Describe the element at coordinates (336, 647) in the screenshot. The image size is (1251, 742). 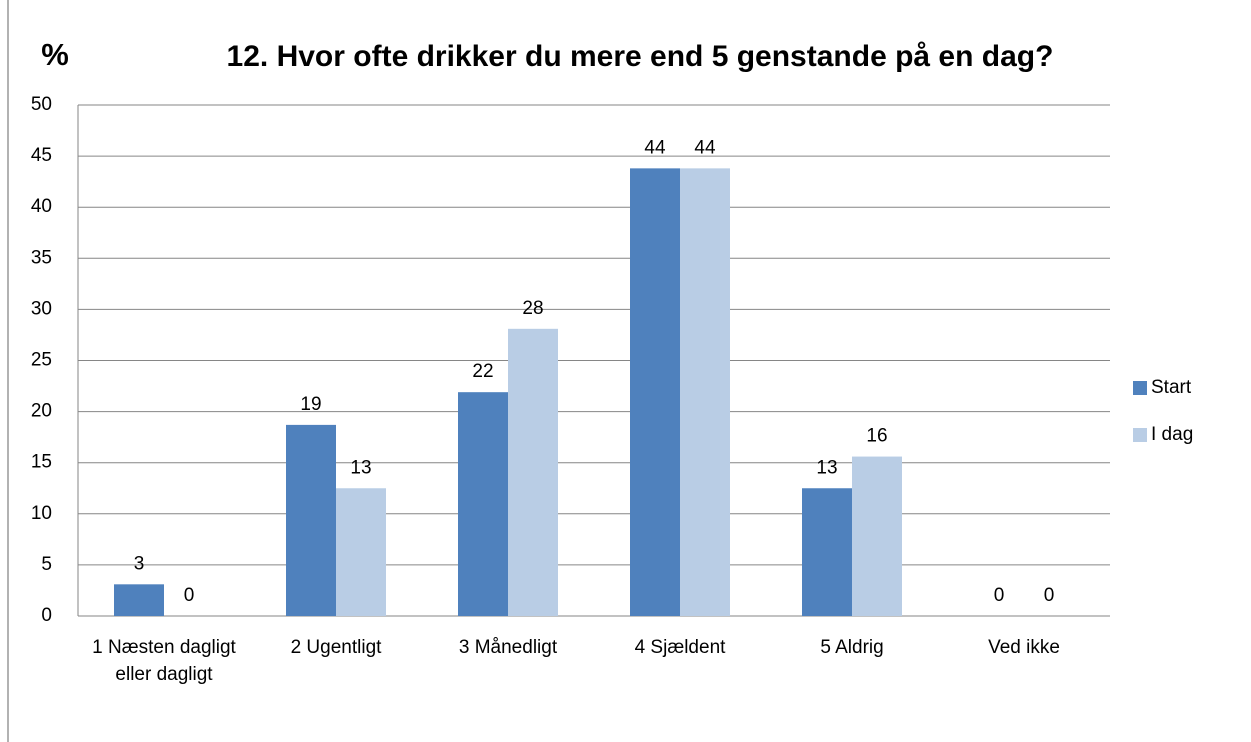
I see `x-tick-label: 2 Ugentligt` at that location.